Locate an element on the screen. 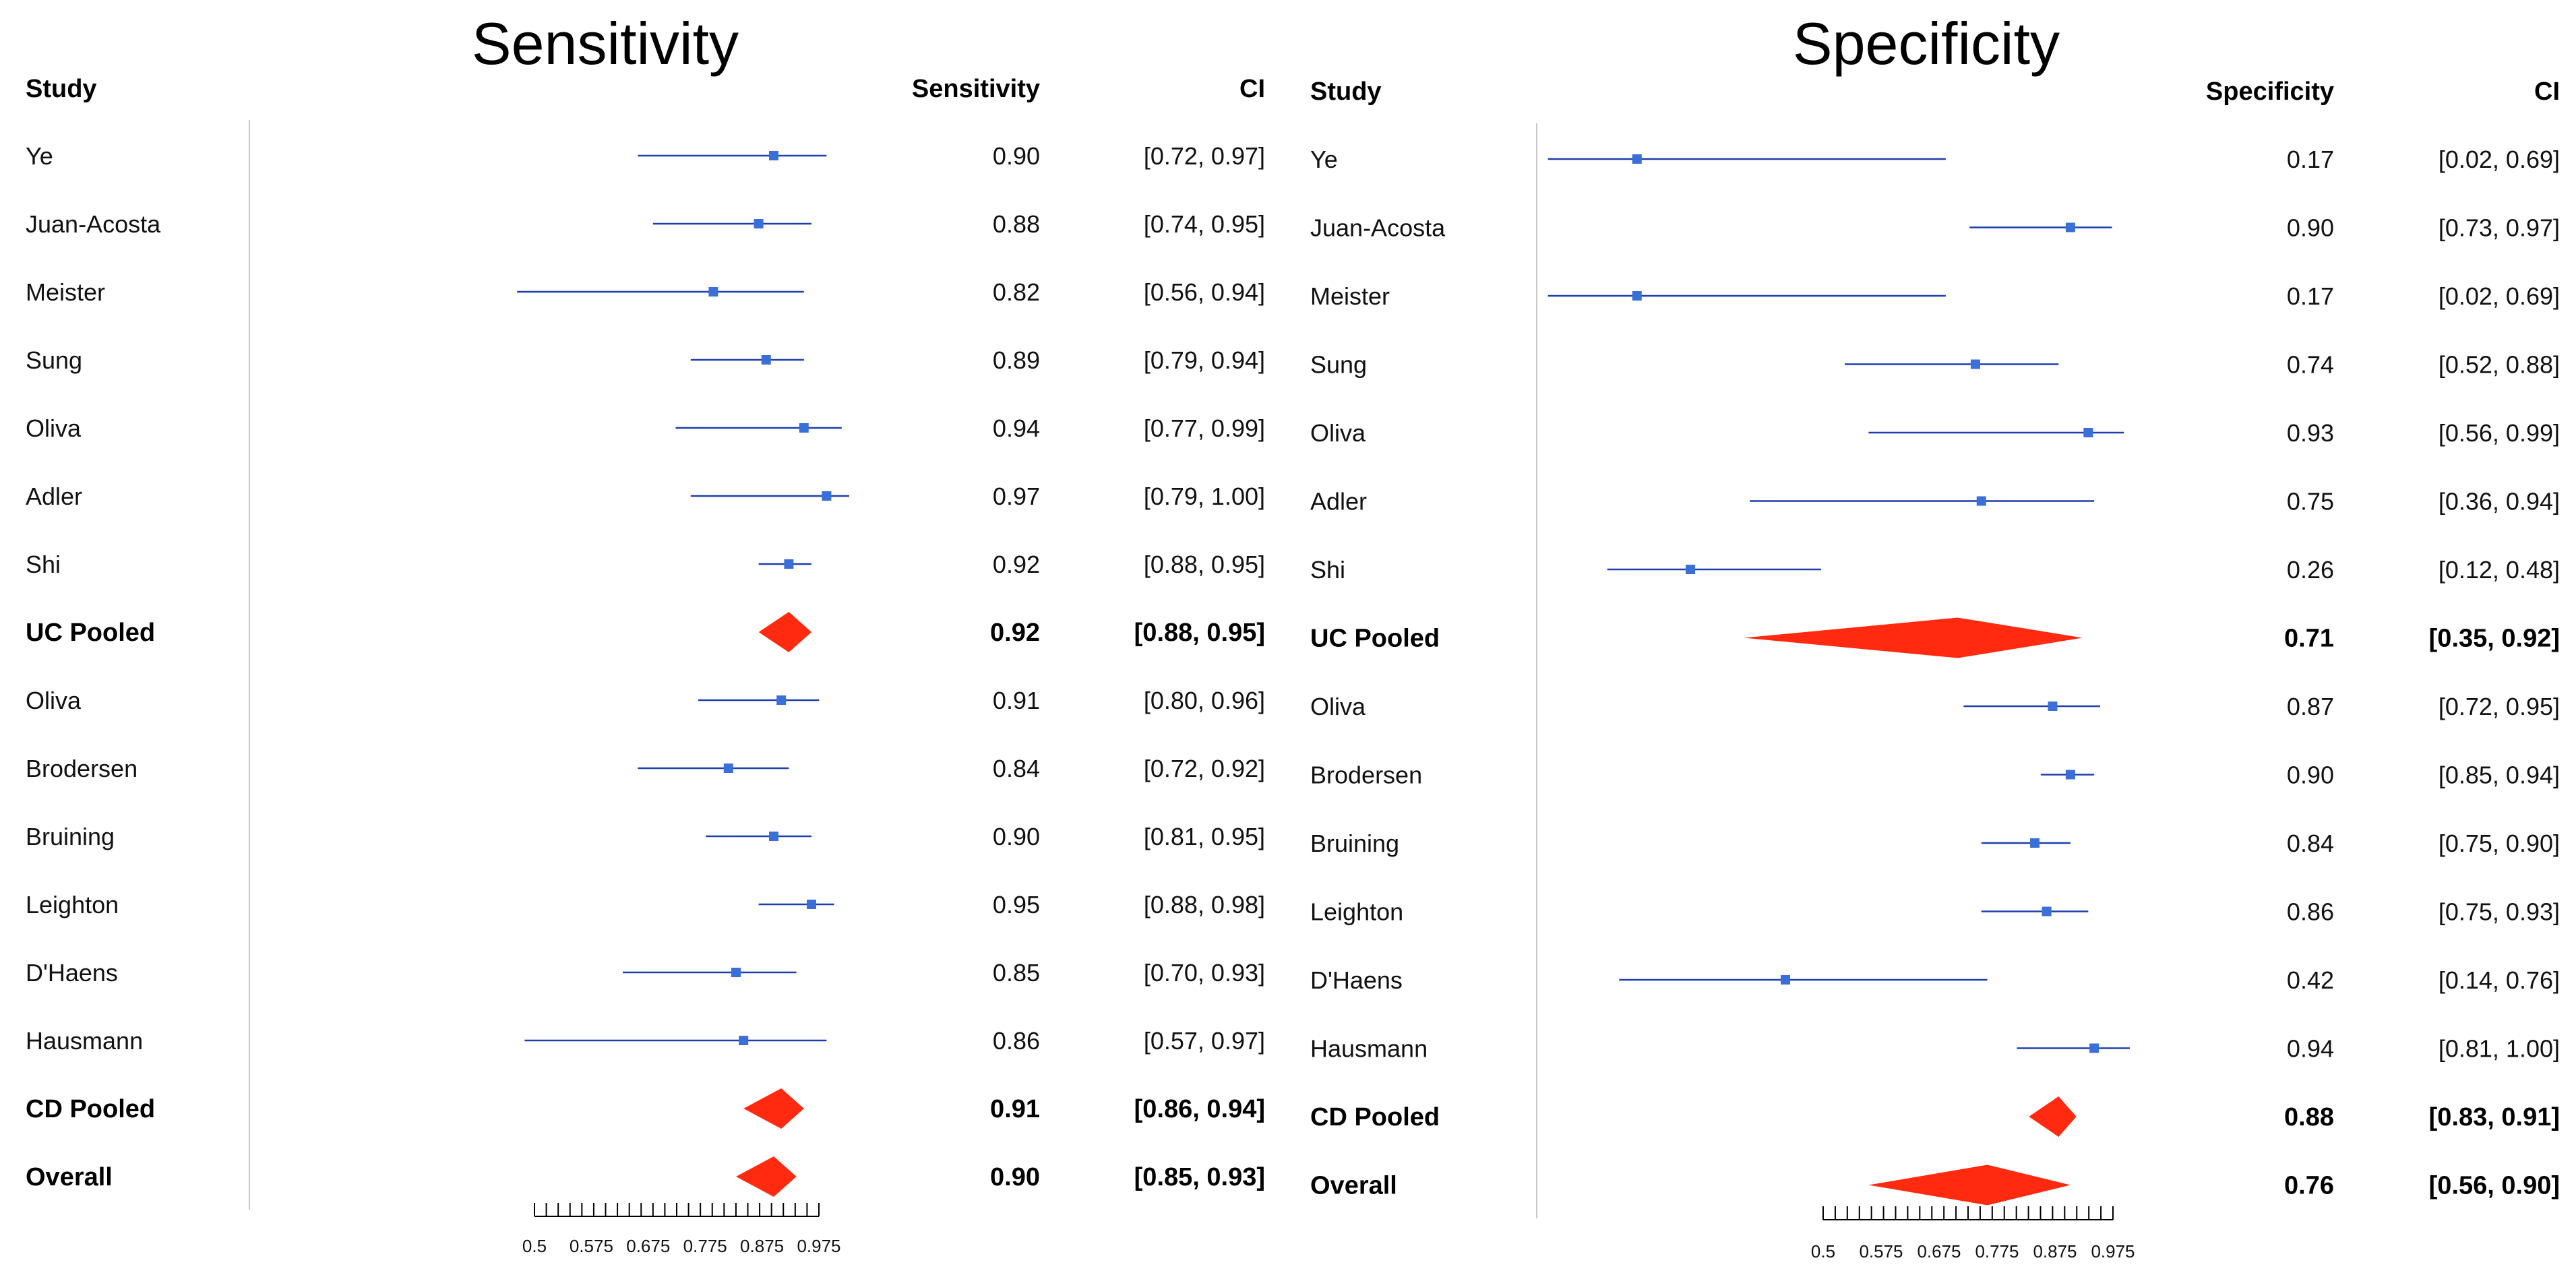  study-row: D'Haens 0.85 [0.70, 0.93] is located at coordinates (645, 973).